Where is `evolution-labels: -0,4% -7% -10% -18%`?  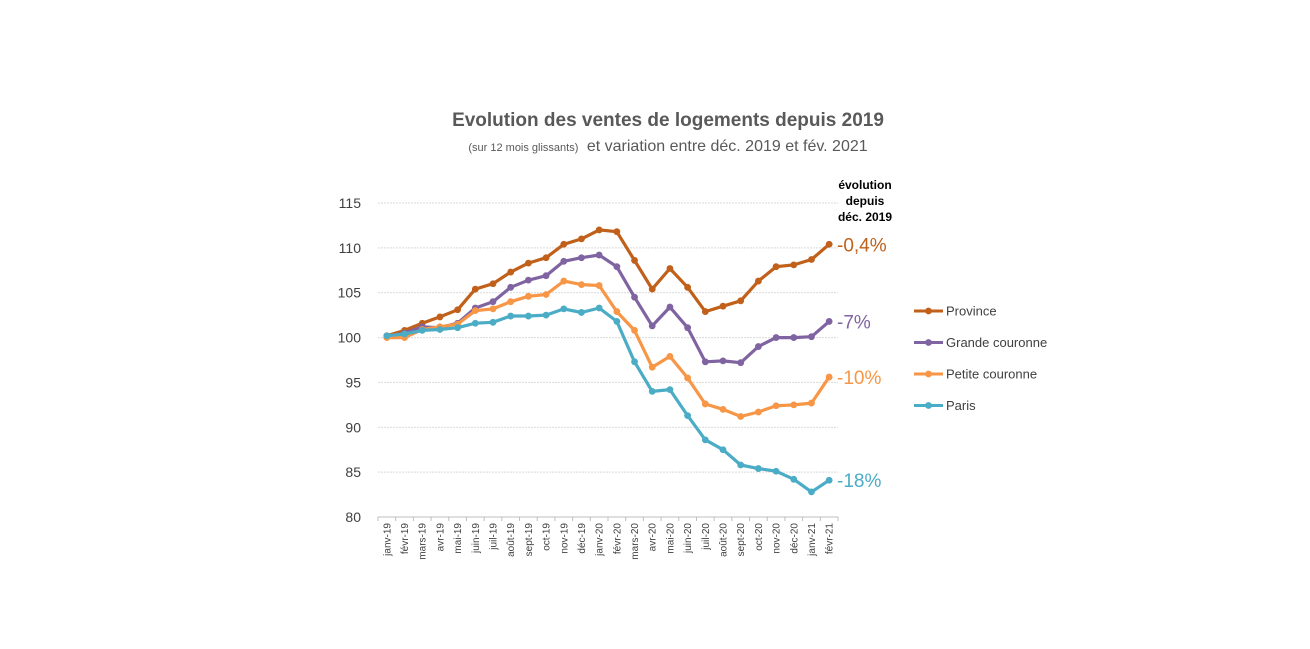 evolution-labels: -0,4% -7% -10% -18% is located at coordinates (862, 363).